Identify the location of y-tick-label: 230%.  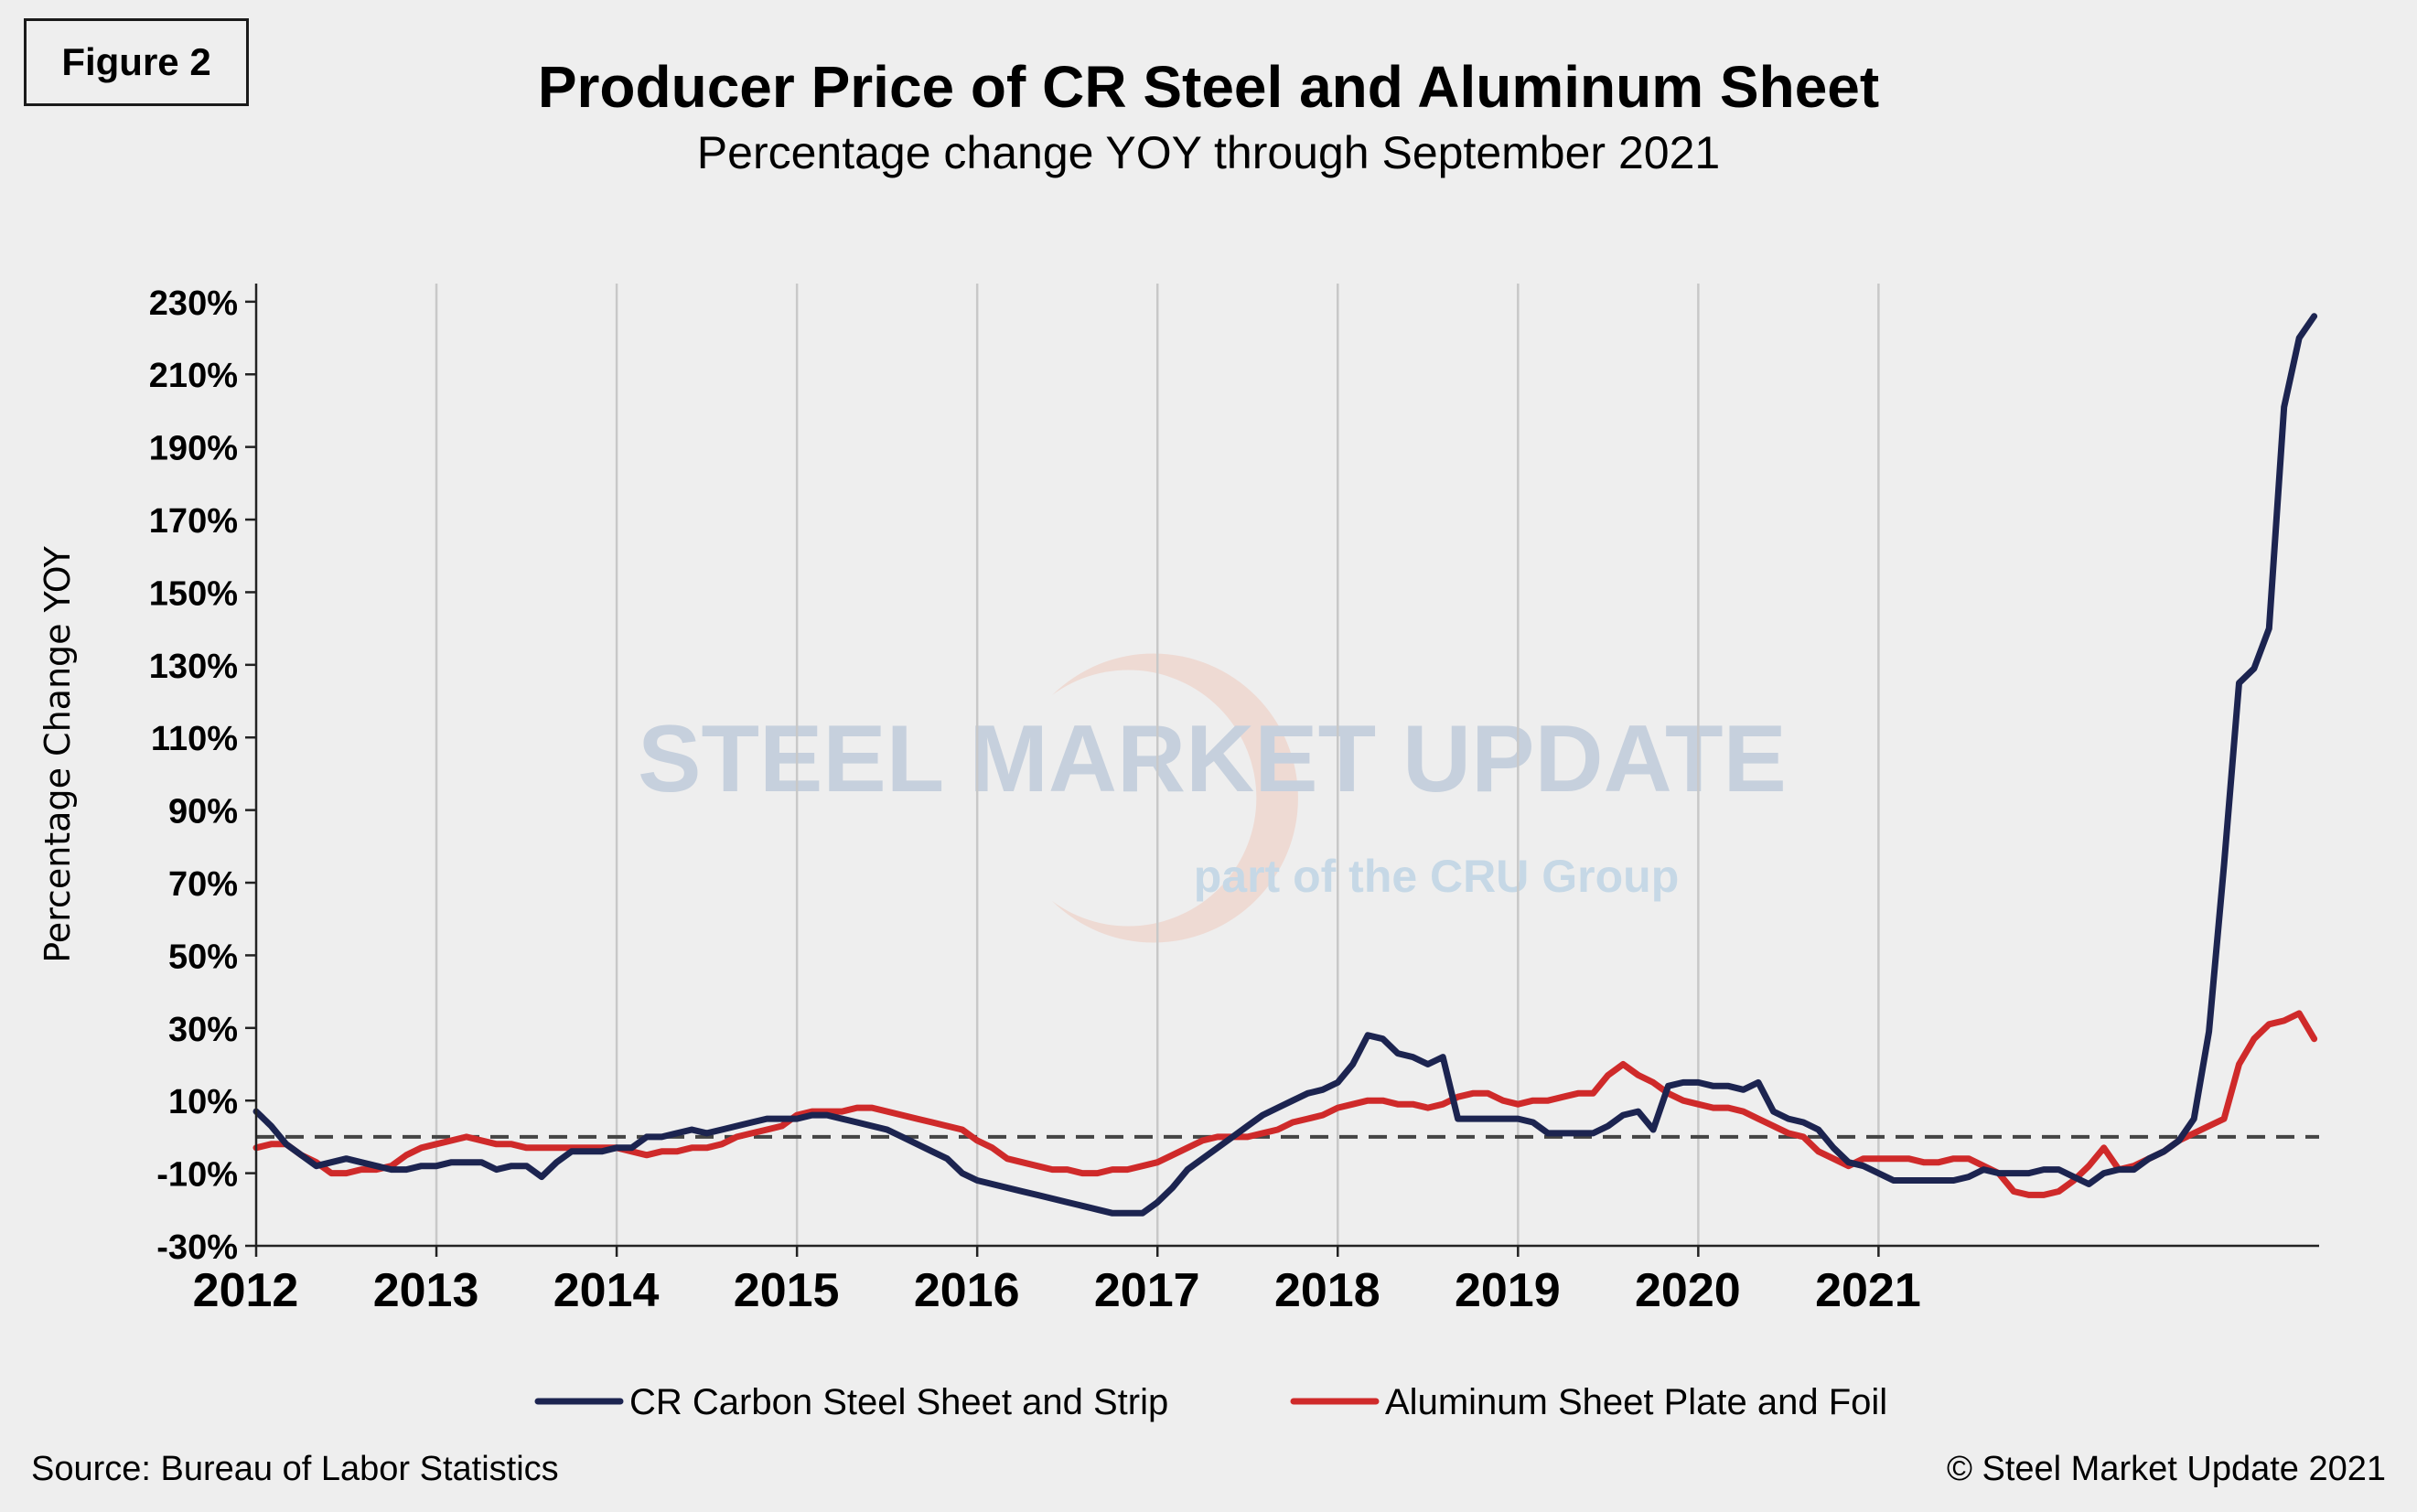
(194, 303).